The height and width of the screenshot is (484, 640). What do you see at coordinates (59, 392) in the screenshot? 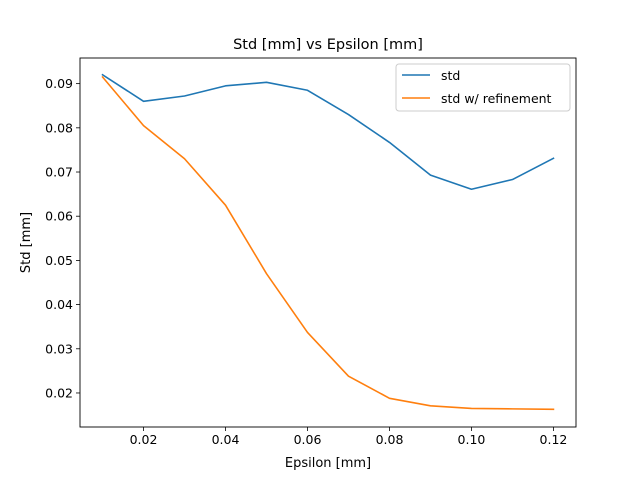
I see `y-tick-label: 0.02` at bounding box center [59, 392].